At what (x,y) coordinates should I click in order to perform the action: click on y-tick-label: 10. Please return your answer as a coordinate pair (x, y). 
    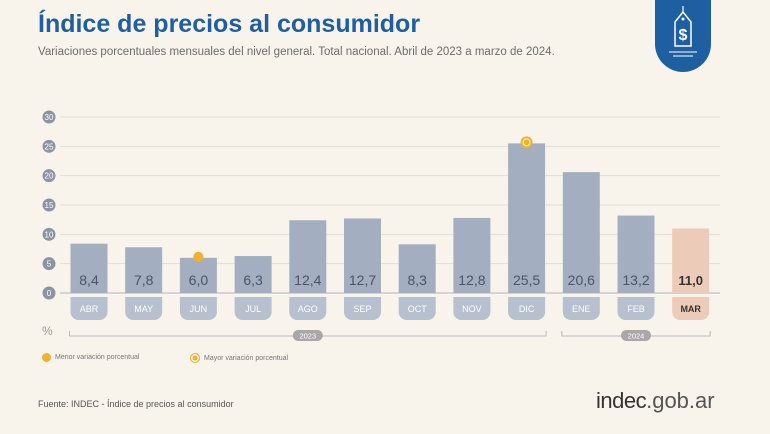
    Looking at the image, I should click on (49, 234).